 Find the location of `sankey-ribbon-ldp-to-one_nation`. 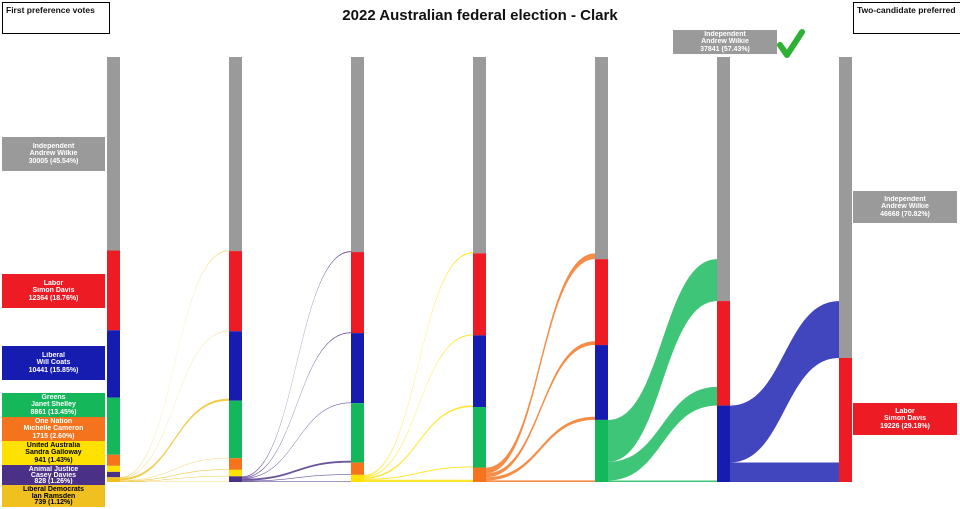

sankey-ribbon-ldp-to-one_nation is located at coordinates (174, 475).